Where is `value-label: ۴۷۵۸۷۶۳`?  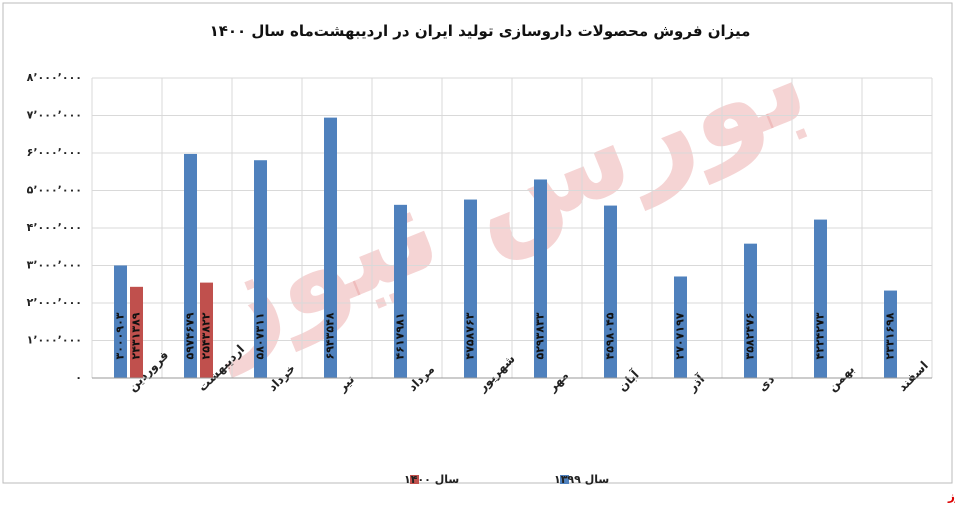 value-label: ۴۷۵۸۷۶۳ is located at coordinates (470, 335).